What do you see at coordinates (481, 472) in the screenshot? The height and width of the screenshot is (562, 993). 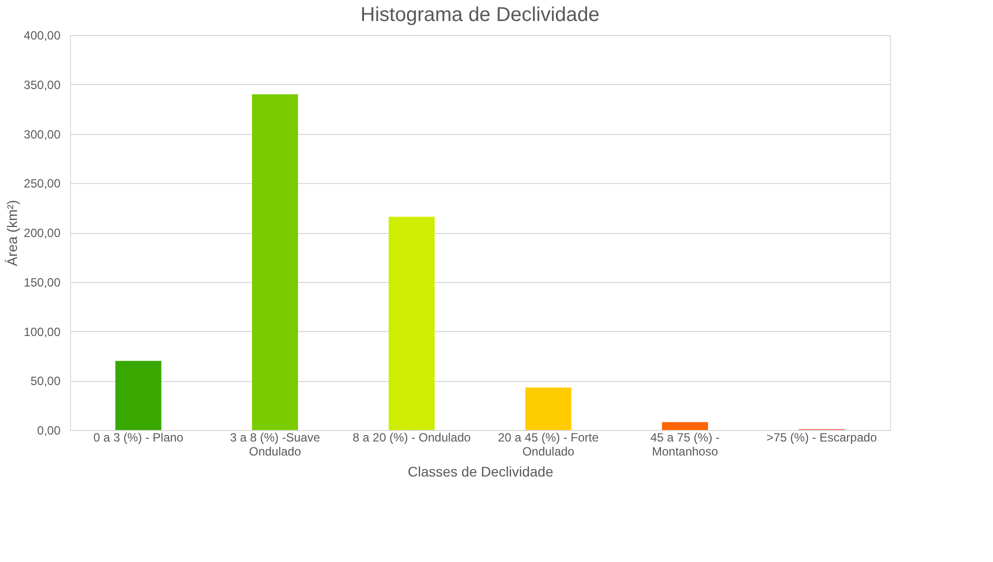 I see `x-axis-title: Classes de Declividade` at bounding box center [481, 472].